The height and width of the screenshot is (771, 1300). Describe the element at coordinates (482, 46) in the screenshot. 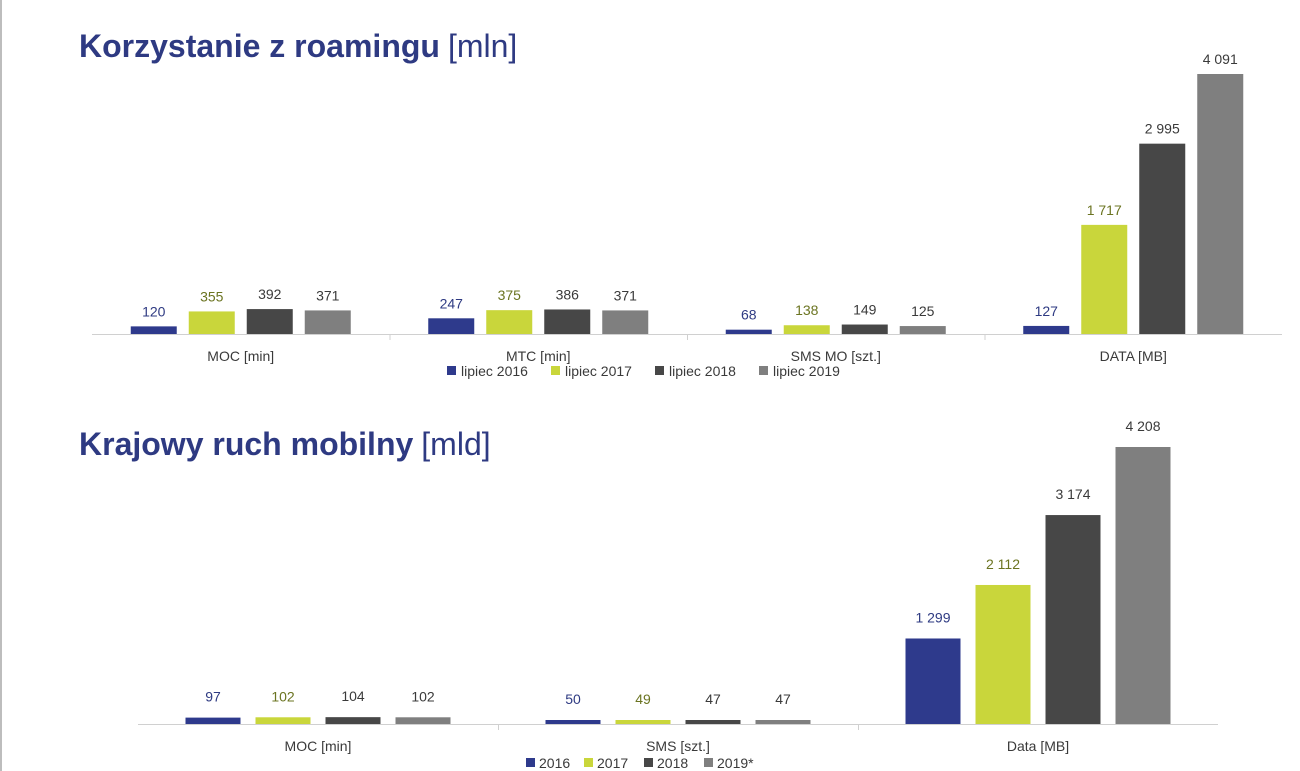

I see `chart-unit-roaming: [mln]` at that location.